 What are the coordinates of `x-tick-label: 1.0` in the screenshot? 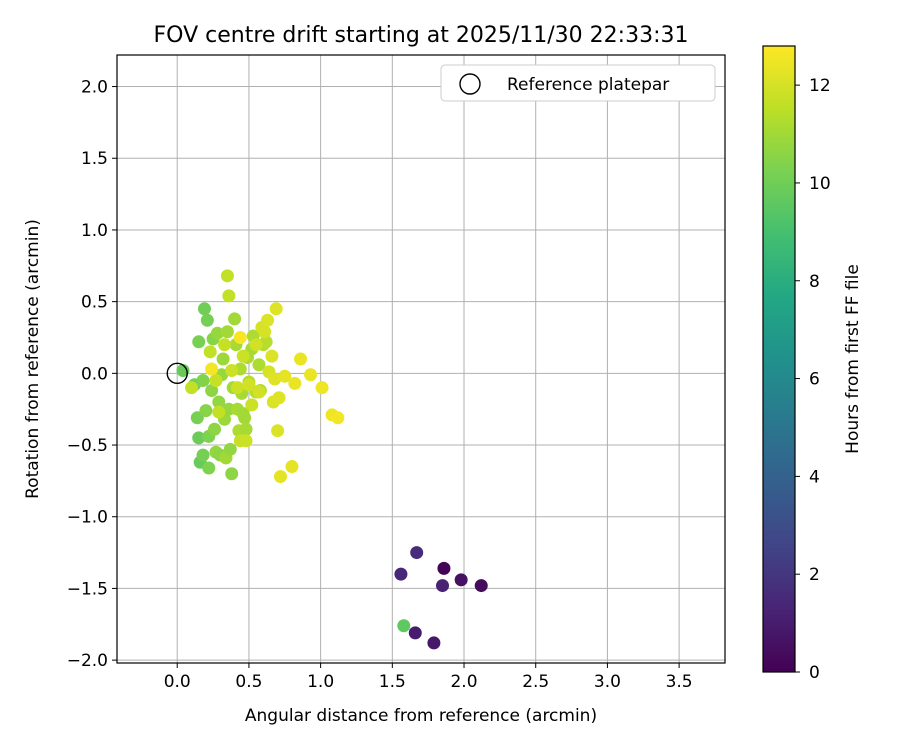 It's located at (320, 682).